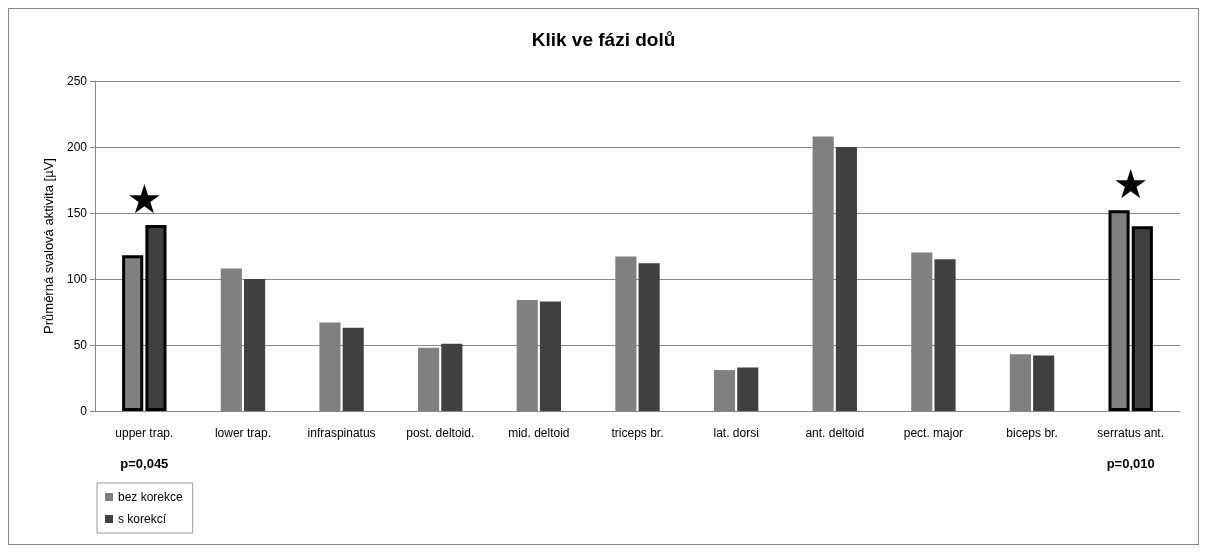  I want to click on y-tick-label: 150, so click(77, 213).